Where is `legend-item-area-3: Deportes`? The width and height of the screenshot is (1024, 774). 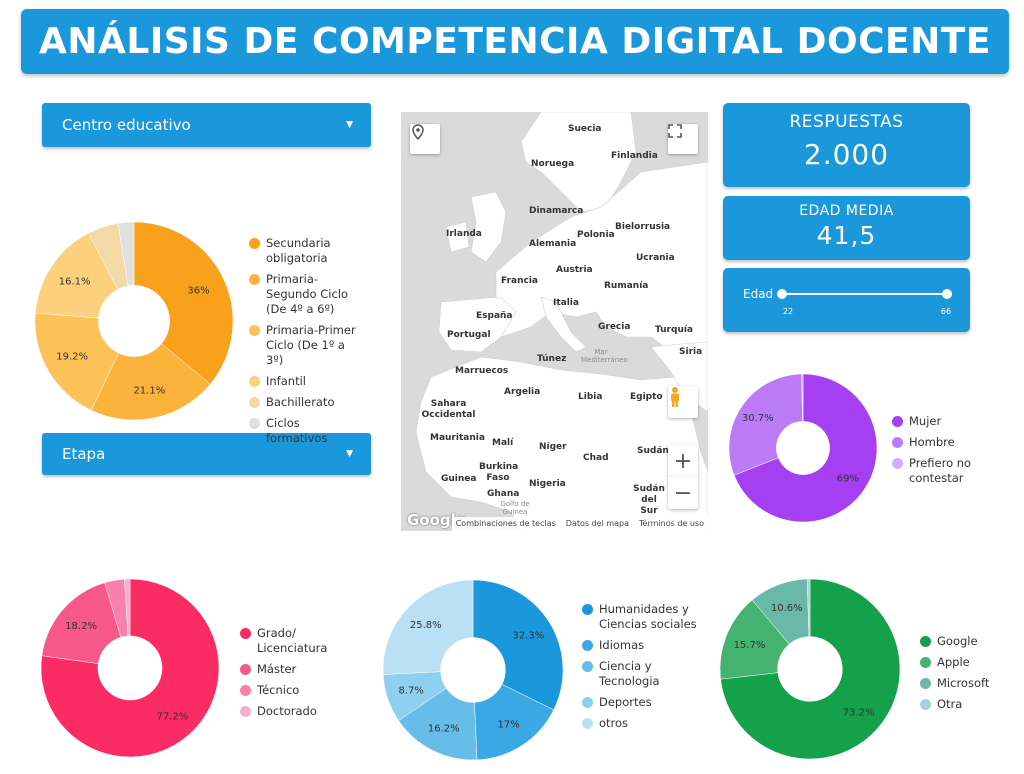 legend-item-area-3: Deportes is located at coordinates (639, 702).